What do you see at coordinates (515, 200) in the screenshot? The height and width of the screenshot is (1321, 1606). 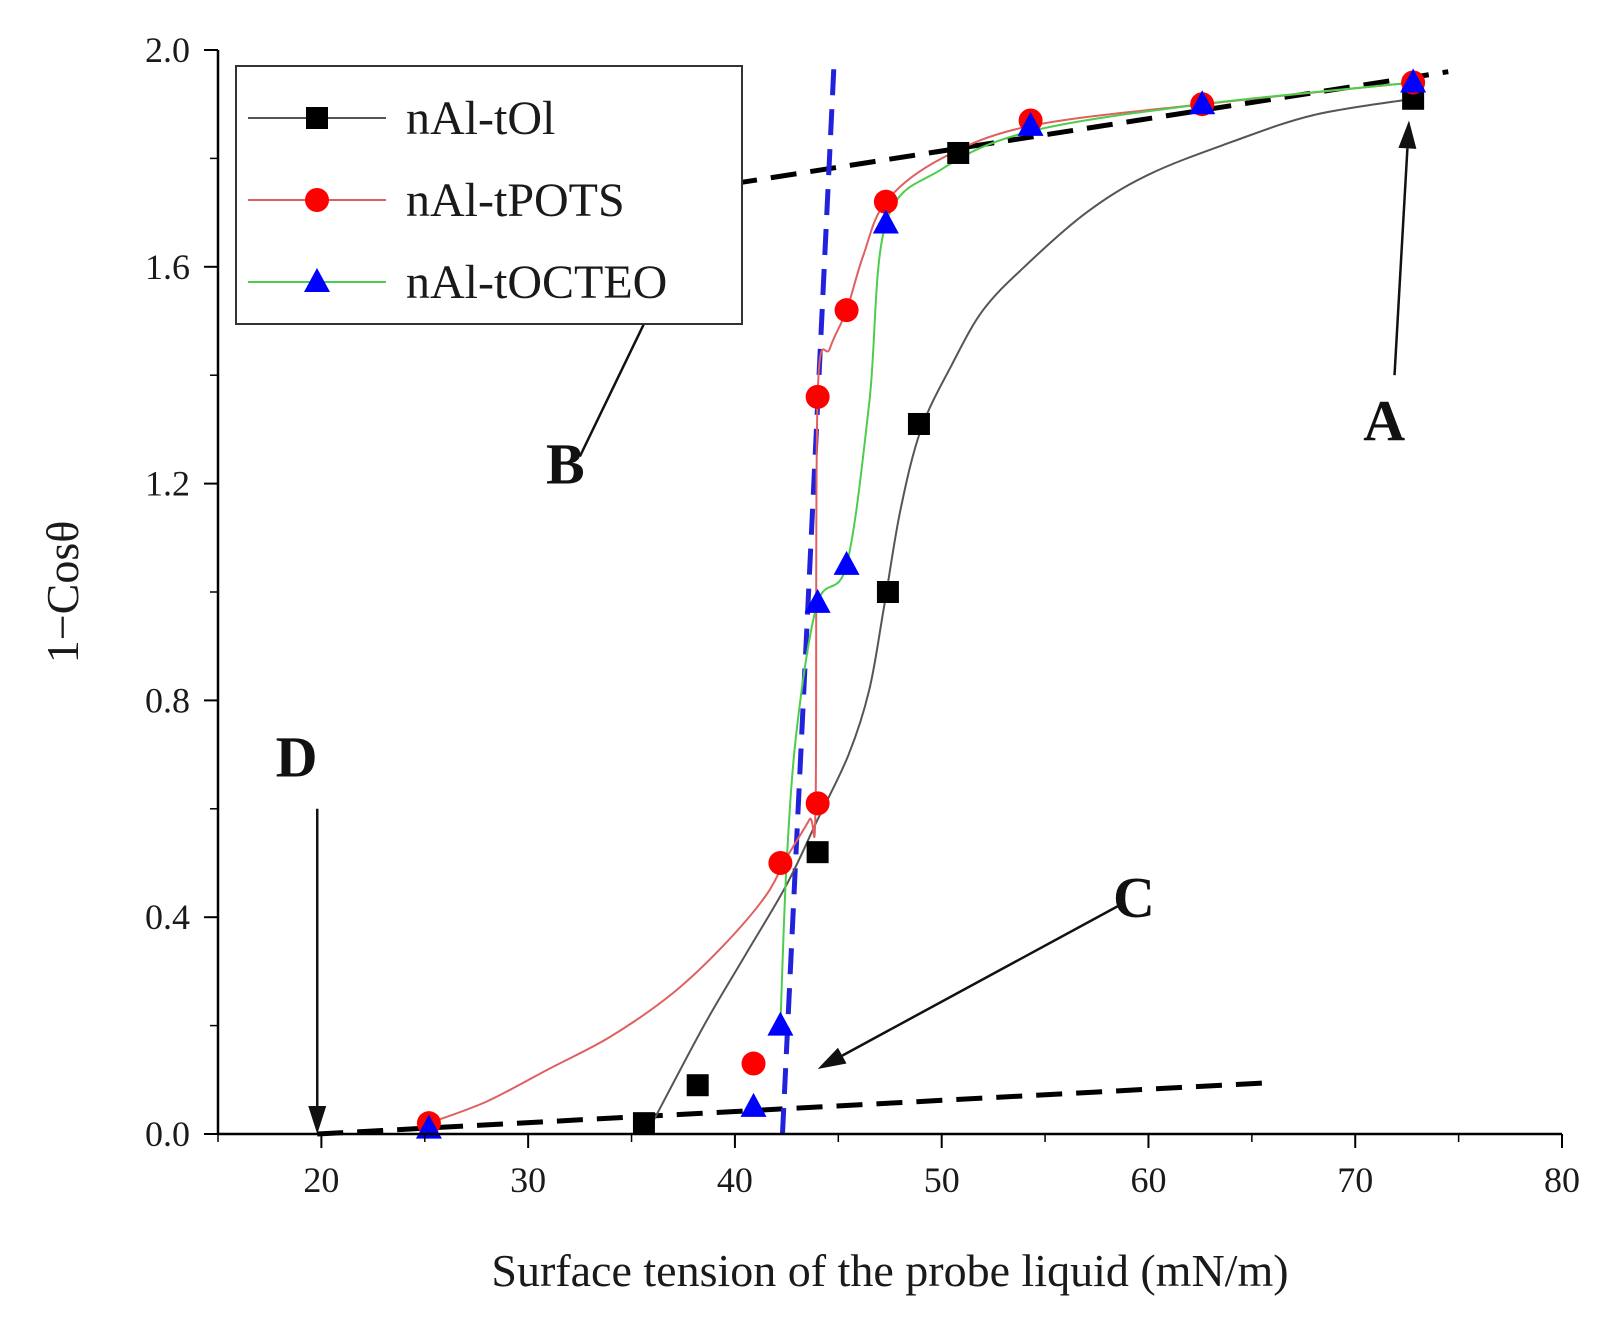 I see `legend-label-1: nAl-tPOTS` at bounding box center [515, 200].